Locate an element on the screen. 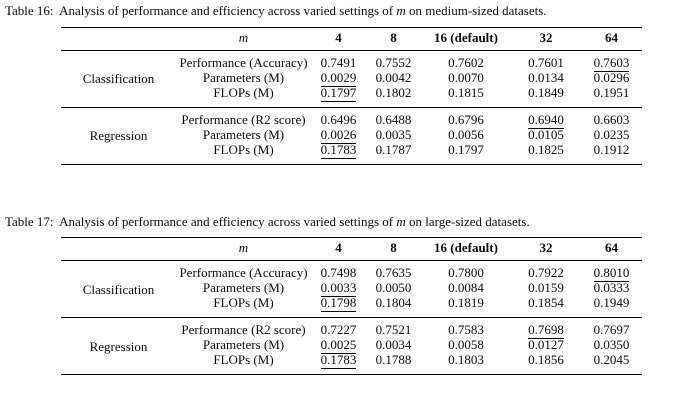  value-cell: 0.0070 is located at coordinates (466, 77).